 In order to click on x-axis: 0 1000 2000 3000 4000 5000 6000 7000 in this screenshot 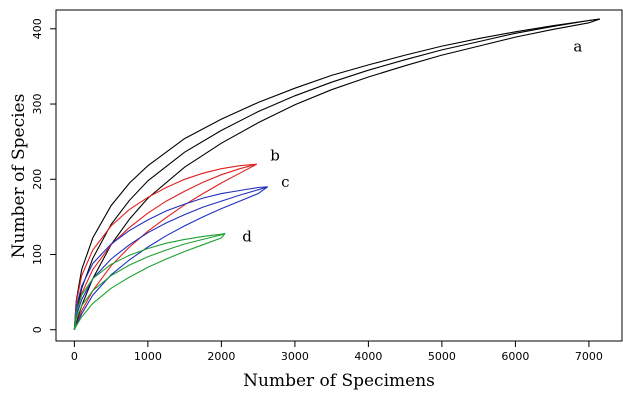, I will do `click(337, 352)`.